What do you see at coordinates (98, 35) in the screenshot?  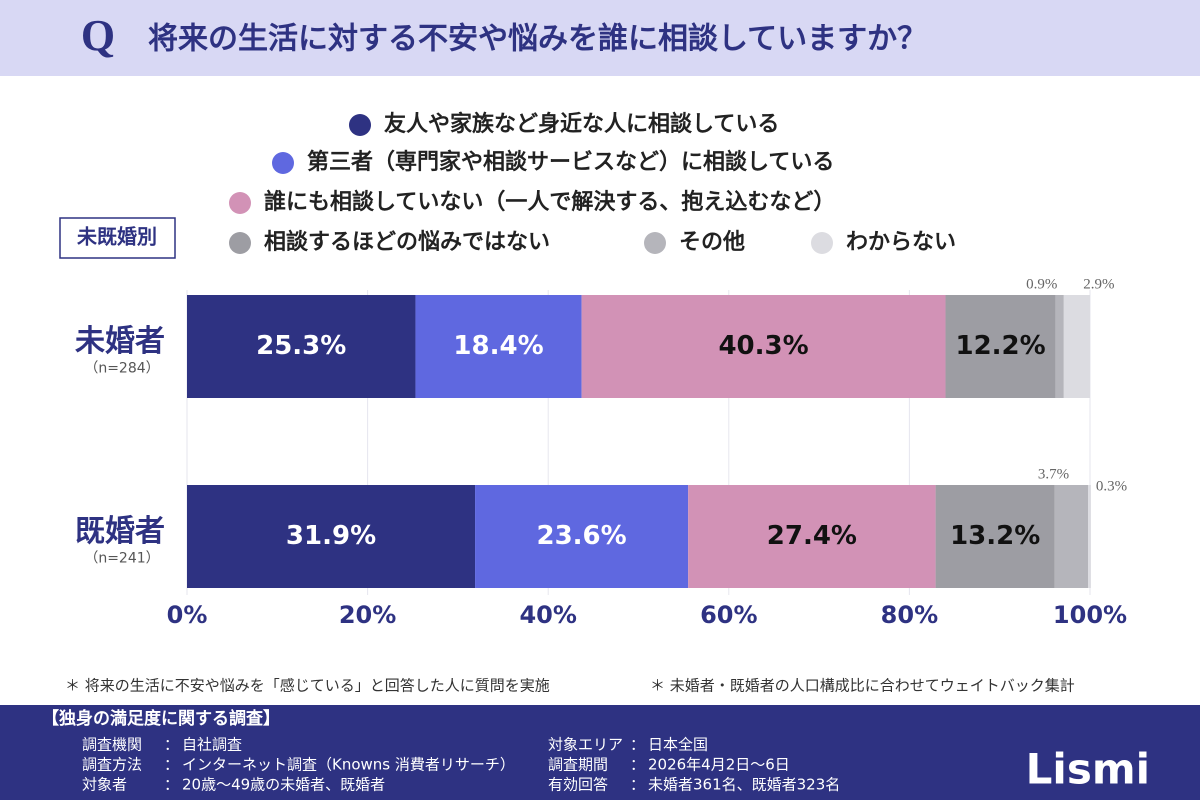 I see `q-mark: Q` at bounding box center [98, 35].